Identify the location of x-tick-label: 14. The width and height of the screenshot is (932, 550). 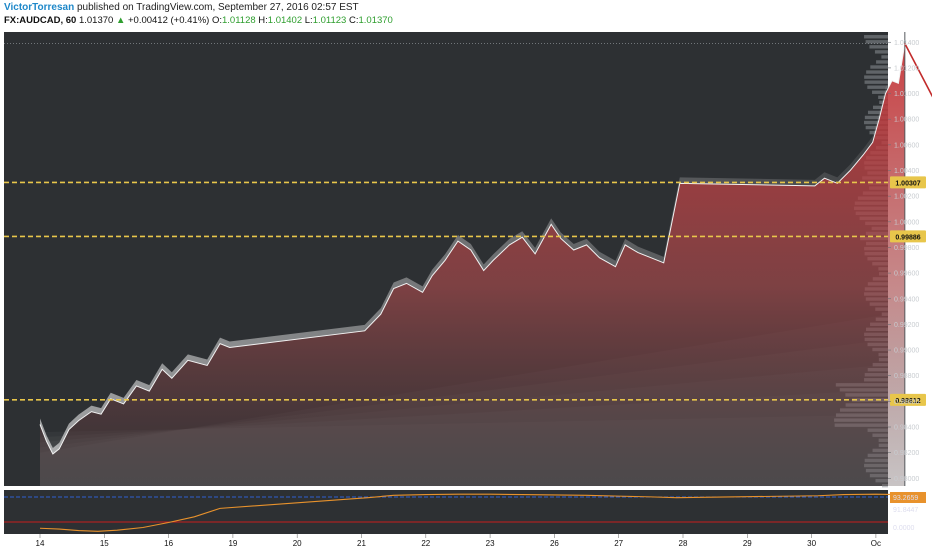
(40, 543).